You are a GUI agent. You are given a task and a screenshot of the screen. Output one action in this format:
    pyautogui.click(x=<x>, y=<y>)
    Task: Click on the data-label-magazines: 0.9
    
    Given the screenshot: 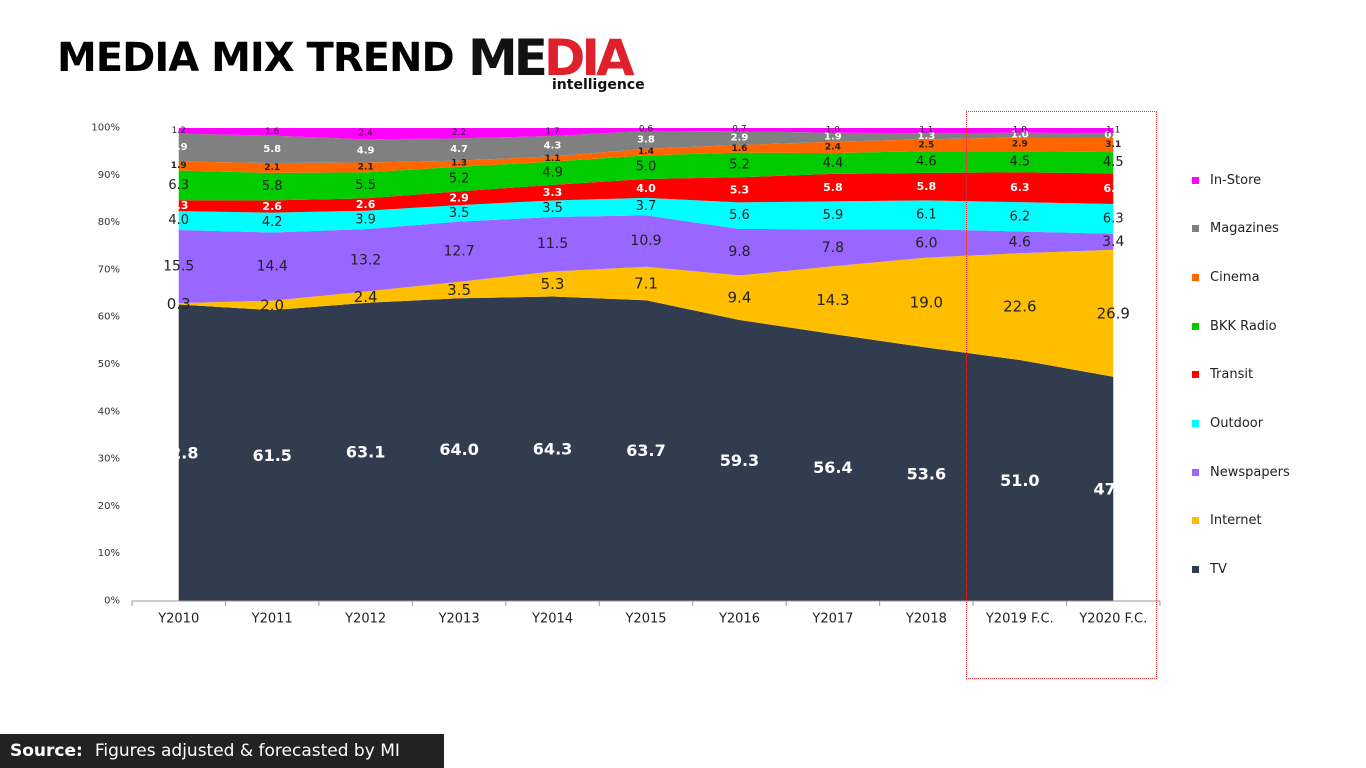 What is the action you would take?
    pyautogui.click(x=1113, y=135)
    